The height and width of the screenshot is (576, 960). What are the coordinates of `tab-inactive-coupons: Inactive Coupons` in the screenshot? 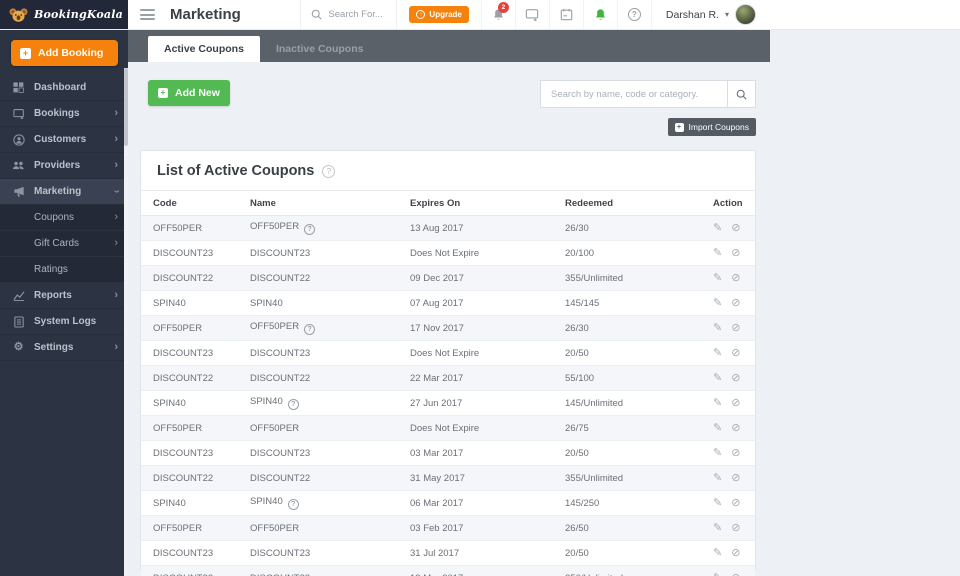 It's located at (320, 49).